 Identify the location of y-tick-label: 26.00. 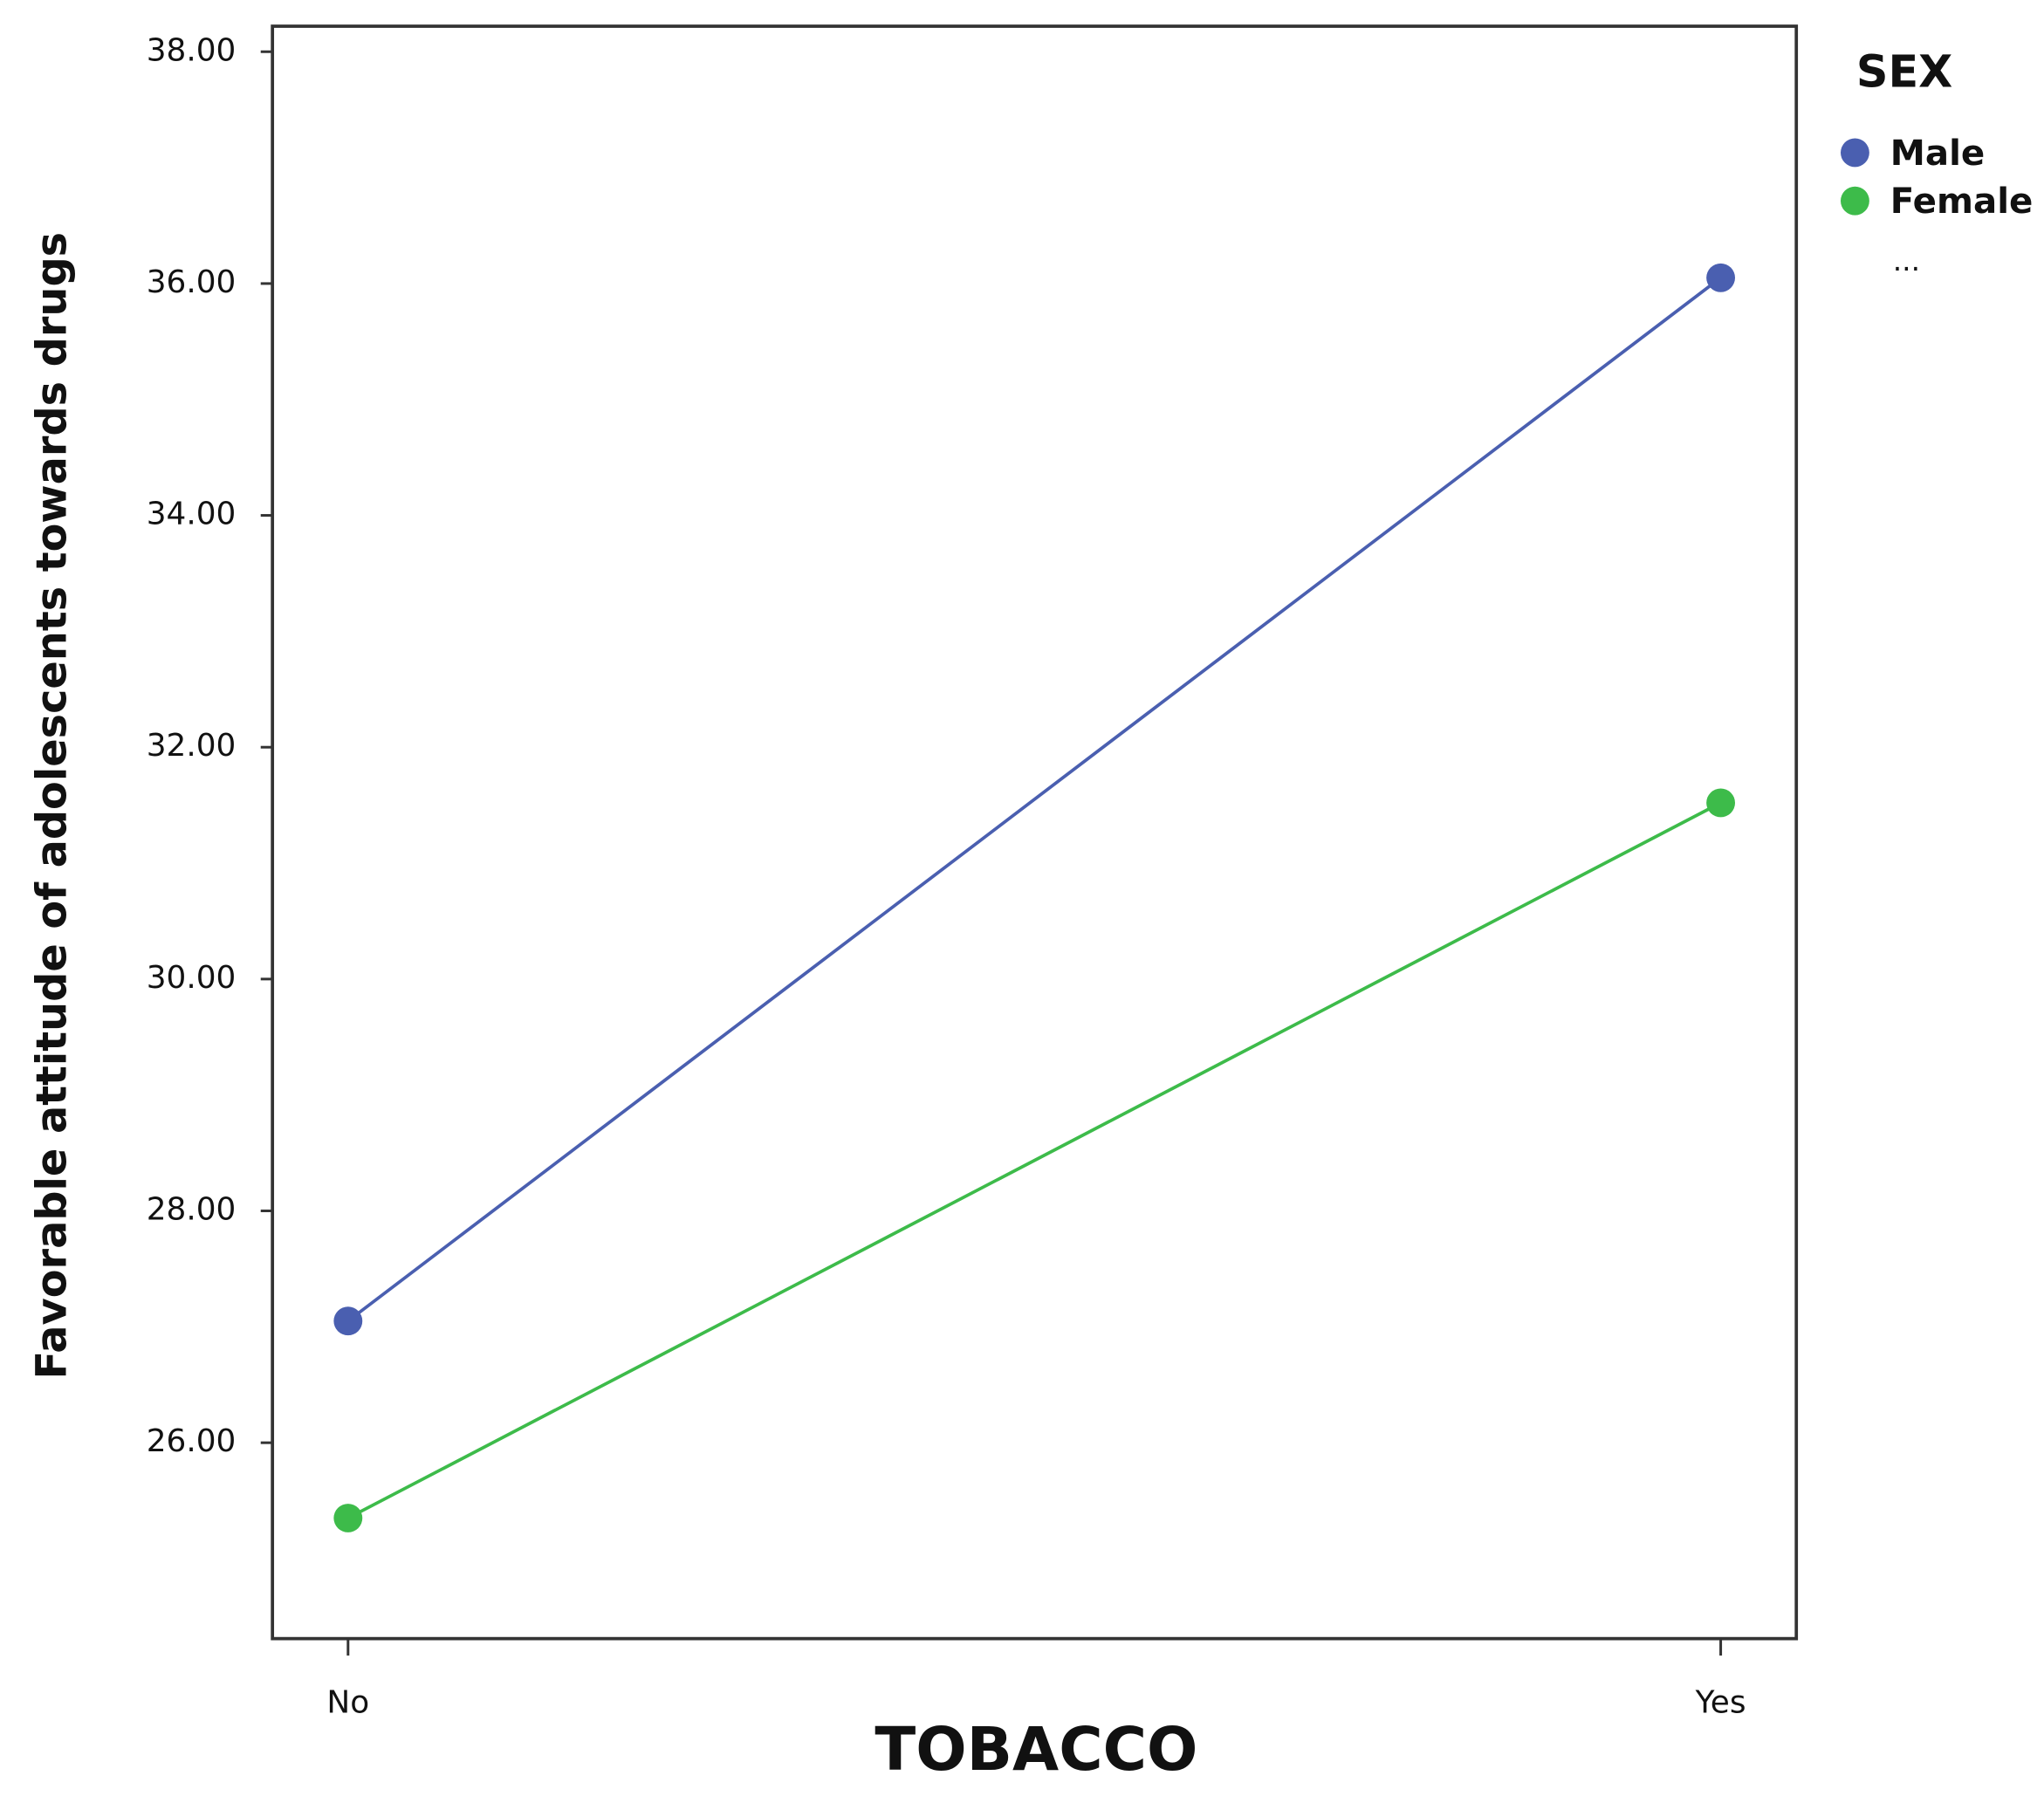
(192, 1441).